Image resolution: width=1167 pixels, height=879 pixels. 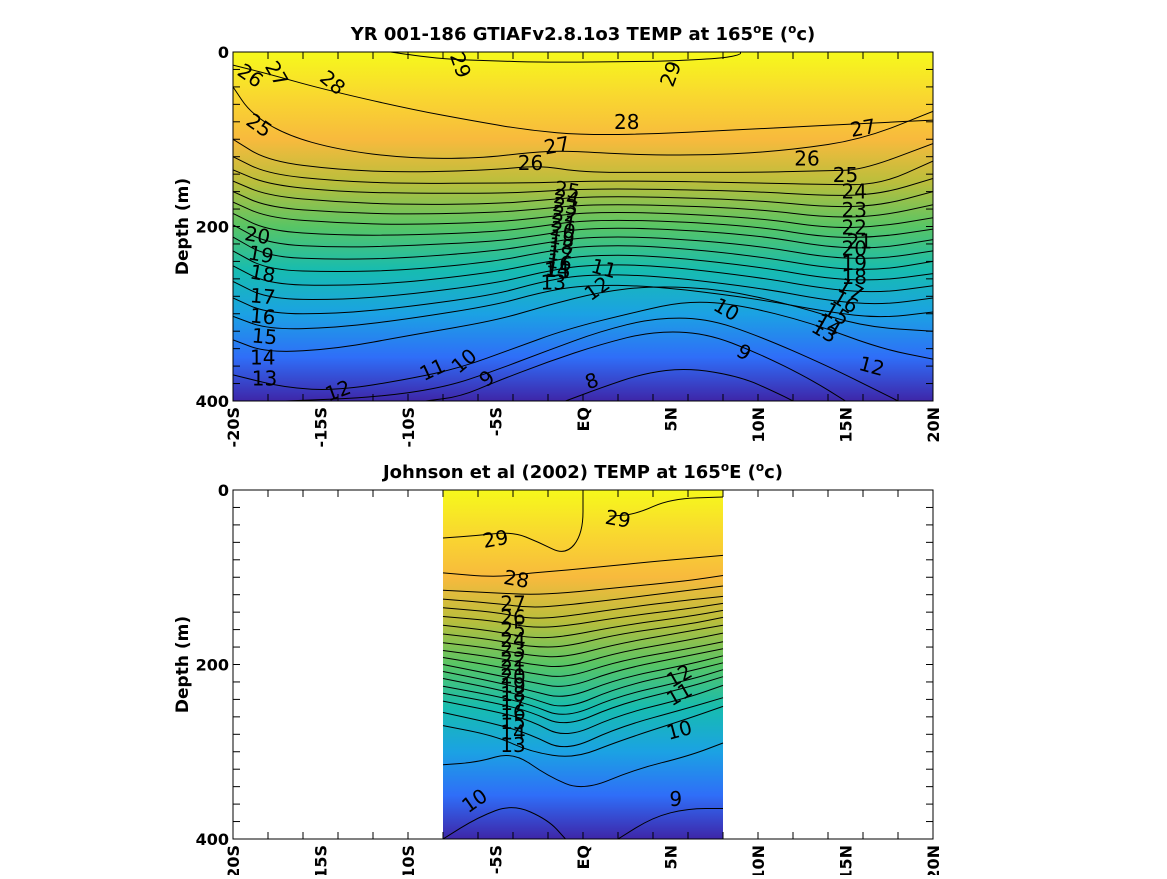 I want to click on y-tick-label: 200, so click(x=212, y=665).